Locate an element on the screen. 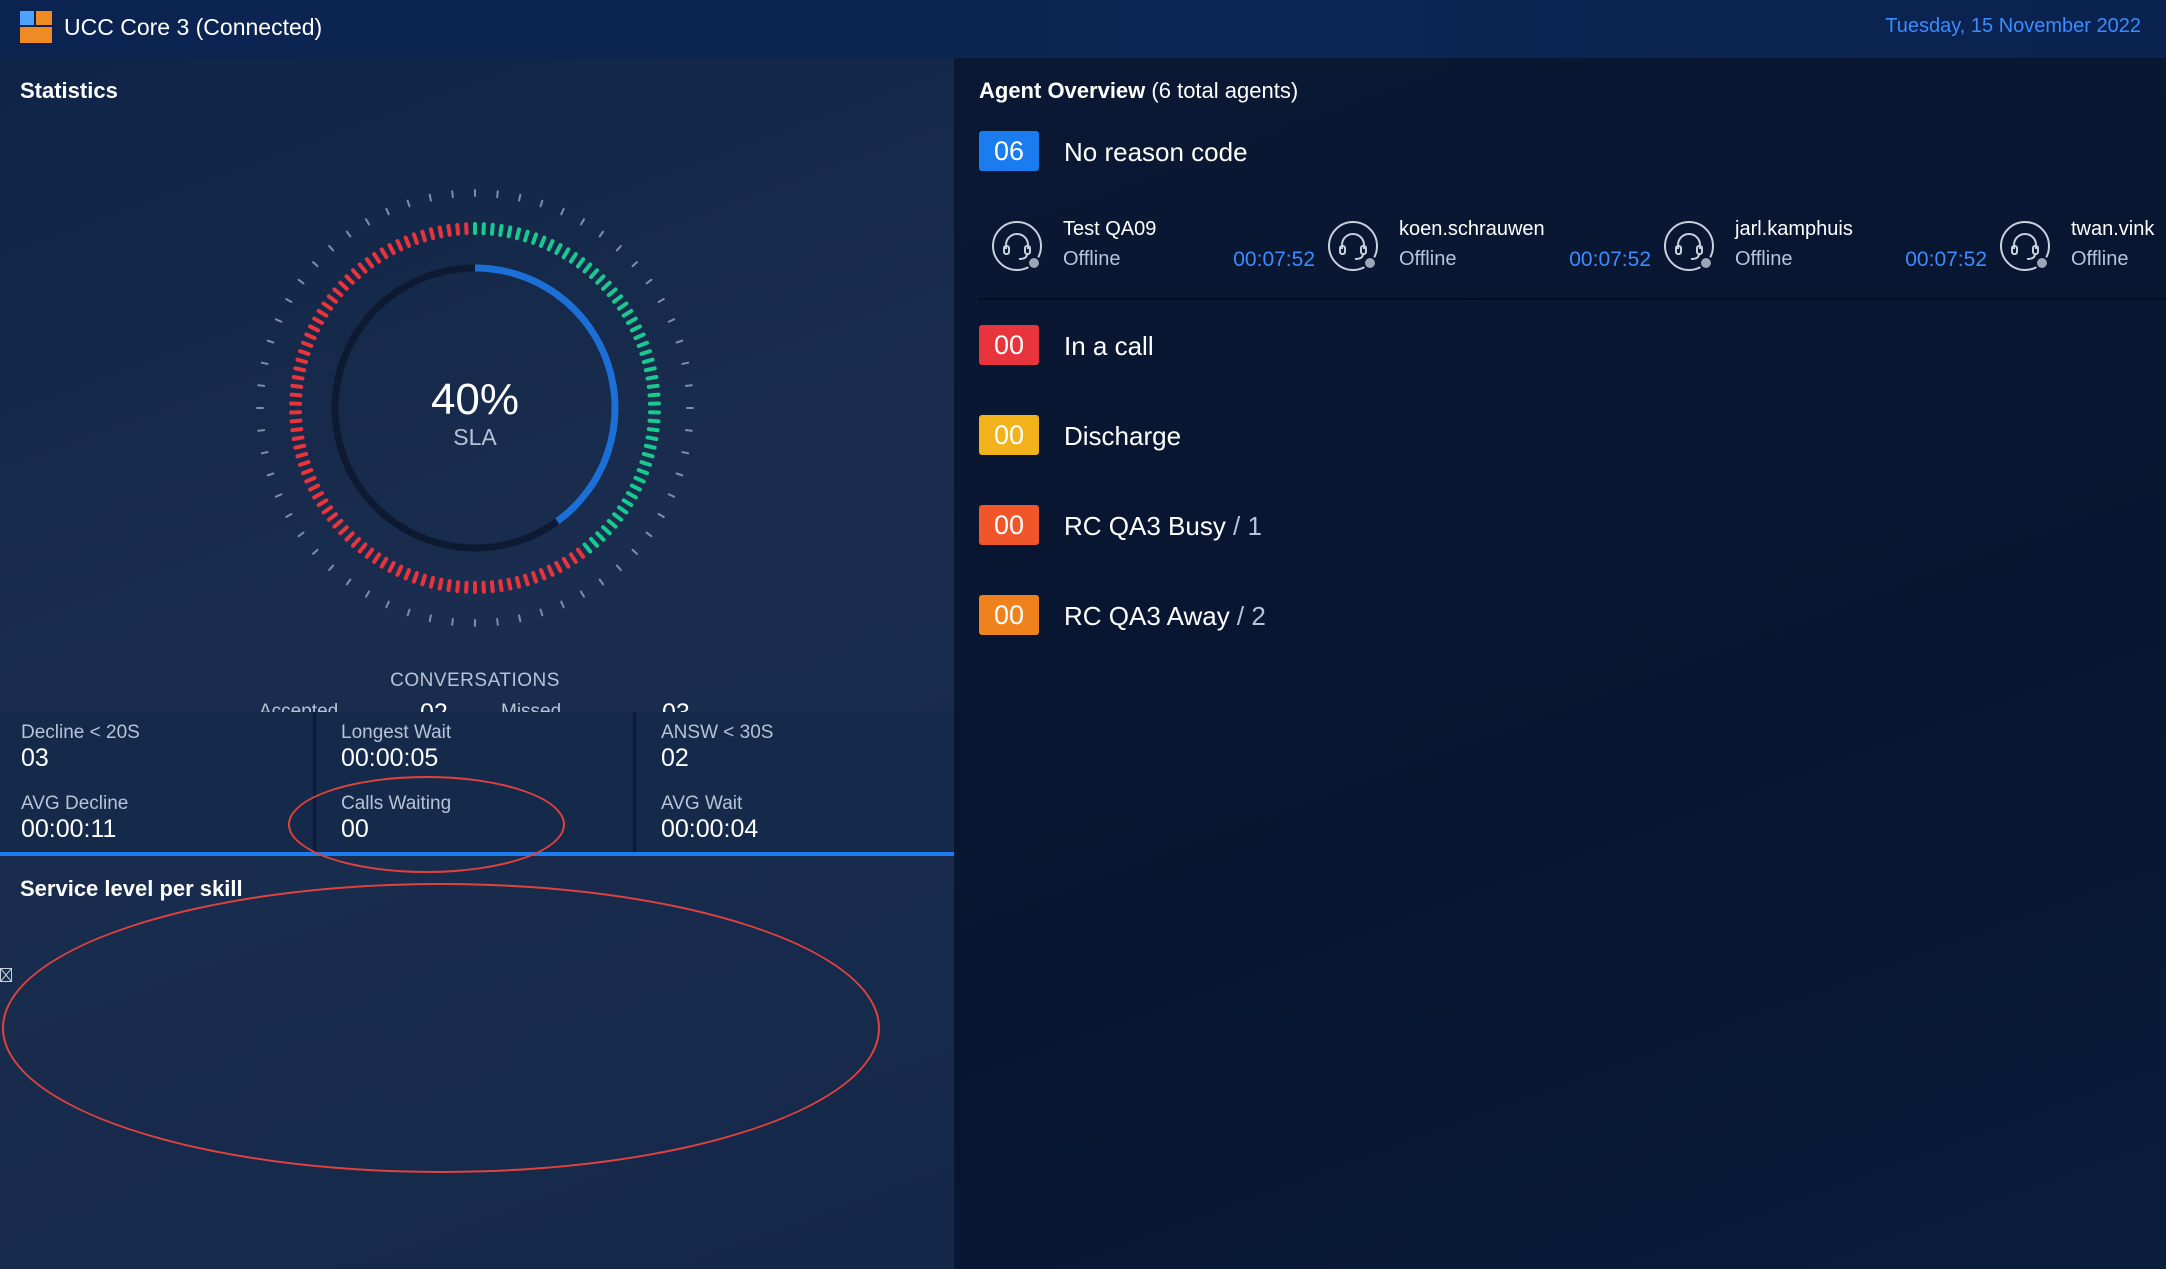  status-group-discharge: 00 Discharge is located at coordinates (1279, 435).